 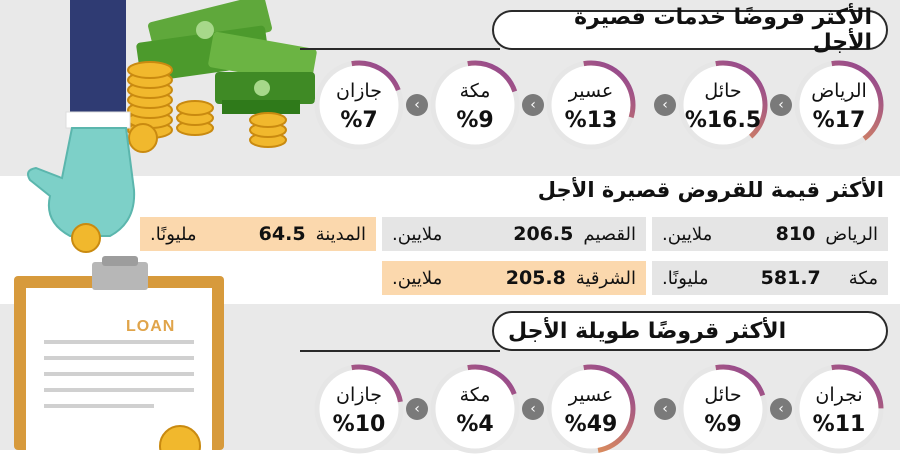 I want to click on amount: 64.5, so click(x=282, y=234).